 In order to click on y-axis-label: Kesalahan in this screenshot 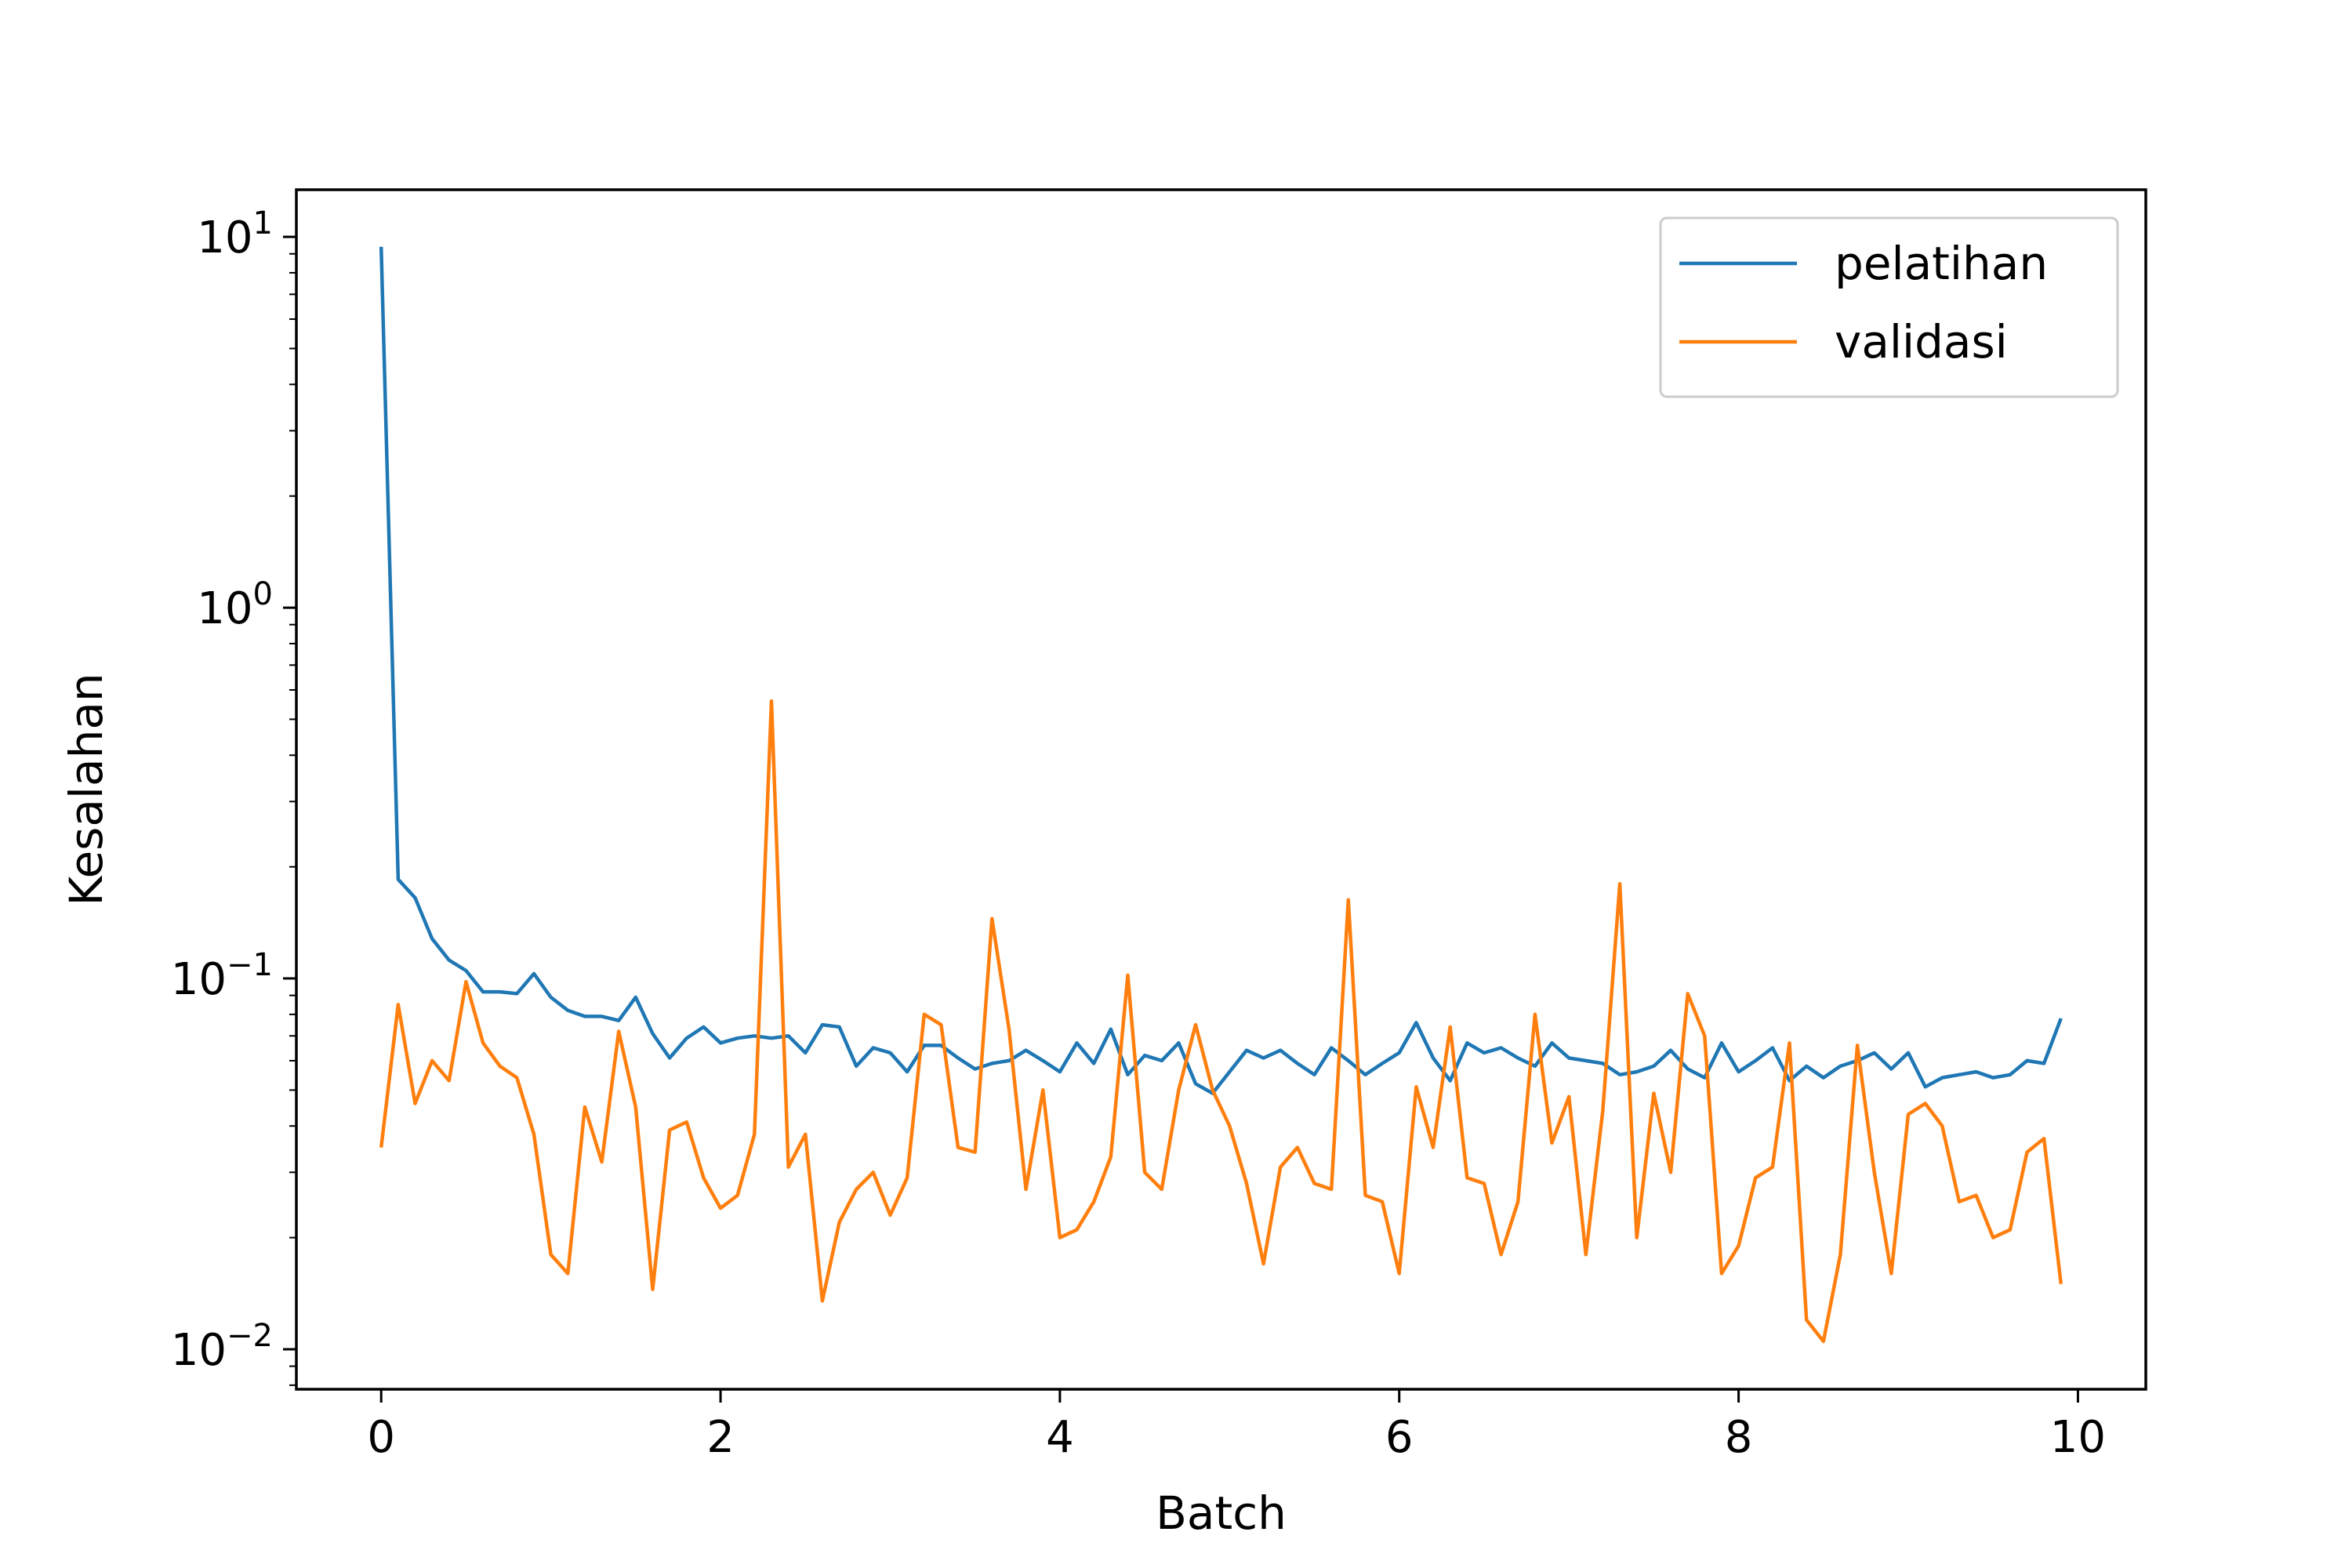, I will do `click(86, 789)`.